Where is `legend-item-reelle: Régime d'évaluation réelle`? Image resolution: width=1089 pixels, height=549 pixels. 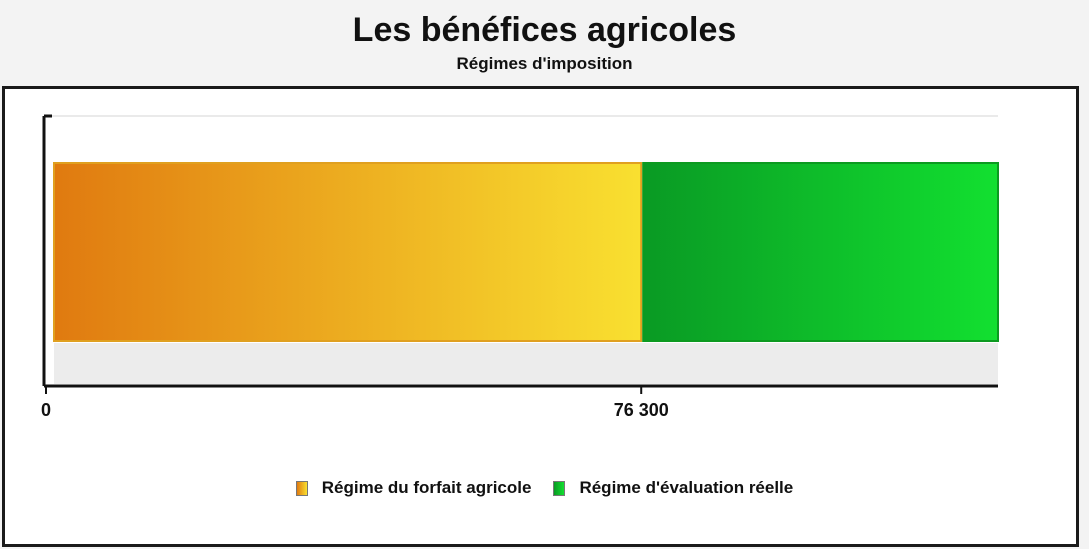
legend-item-reelle: Régime d'évaluation réelle is located at coordinates (673, 488).